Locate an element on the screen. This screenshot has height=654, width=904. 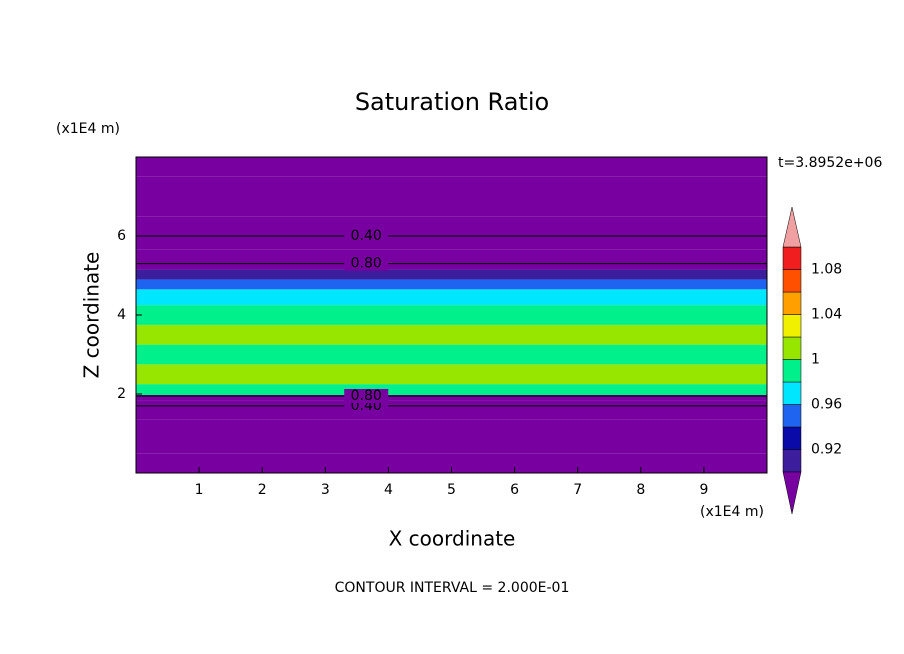
y-unit: (x1E4 m) is located at coordinates (88, 129).